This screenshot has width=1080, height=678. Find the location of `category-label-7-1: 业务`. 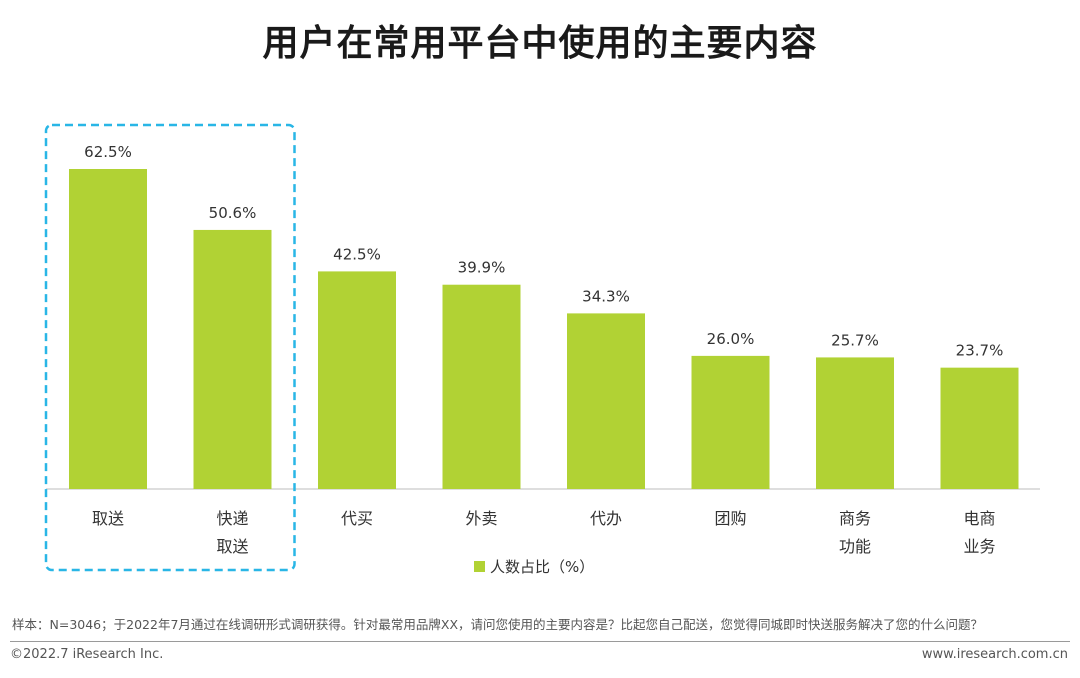

category-label-7-1: 业务 is located at coordinates (979, 546).